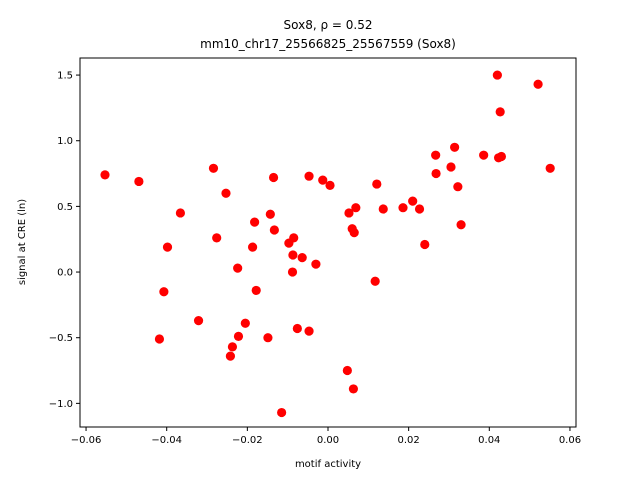 The width and height of the screenshot is (640, 480). What do you see at coordinates (22, 242) in the screenshot?
I see `y-axis-label: signal at CRE (ln)` at bounding box center [22, 242].